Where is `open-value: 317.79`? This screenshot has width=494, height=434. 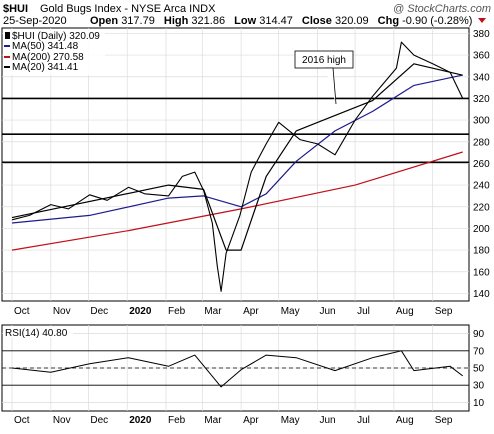 open-value: 317.79 is located at coordinates (138, 21).